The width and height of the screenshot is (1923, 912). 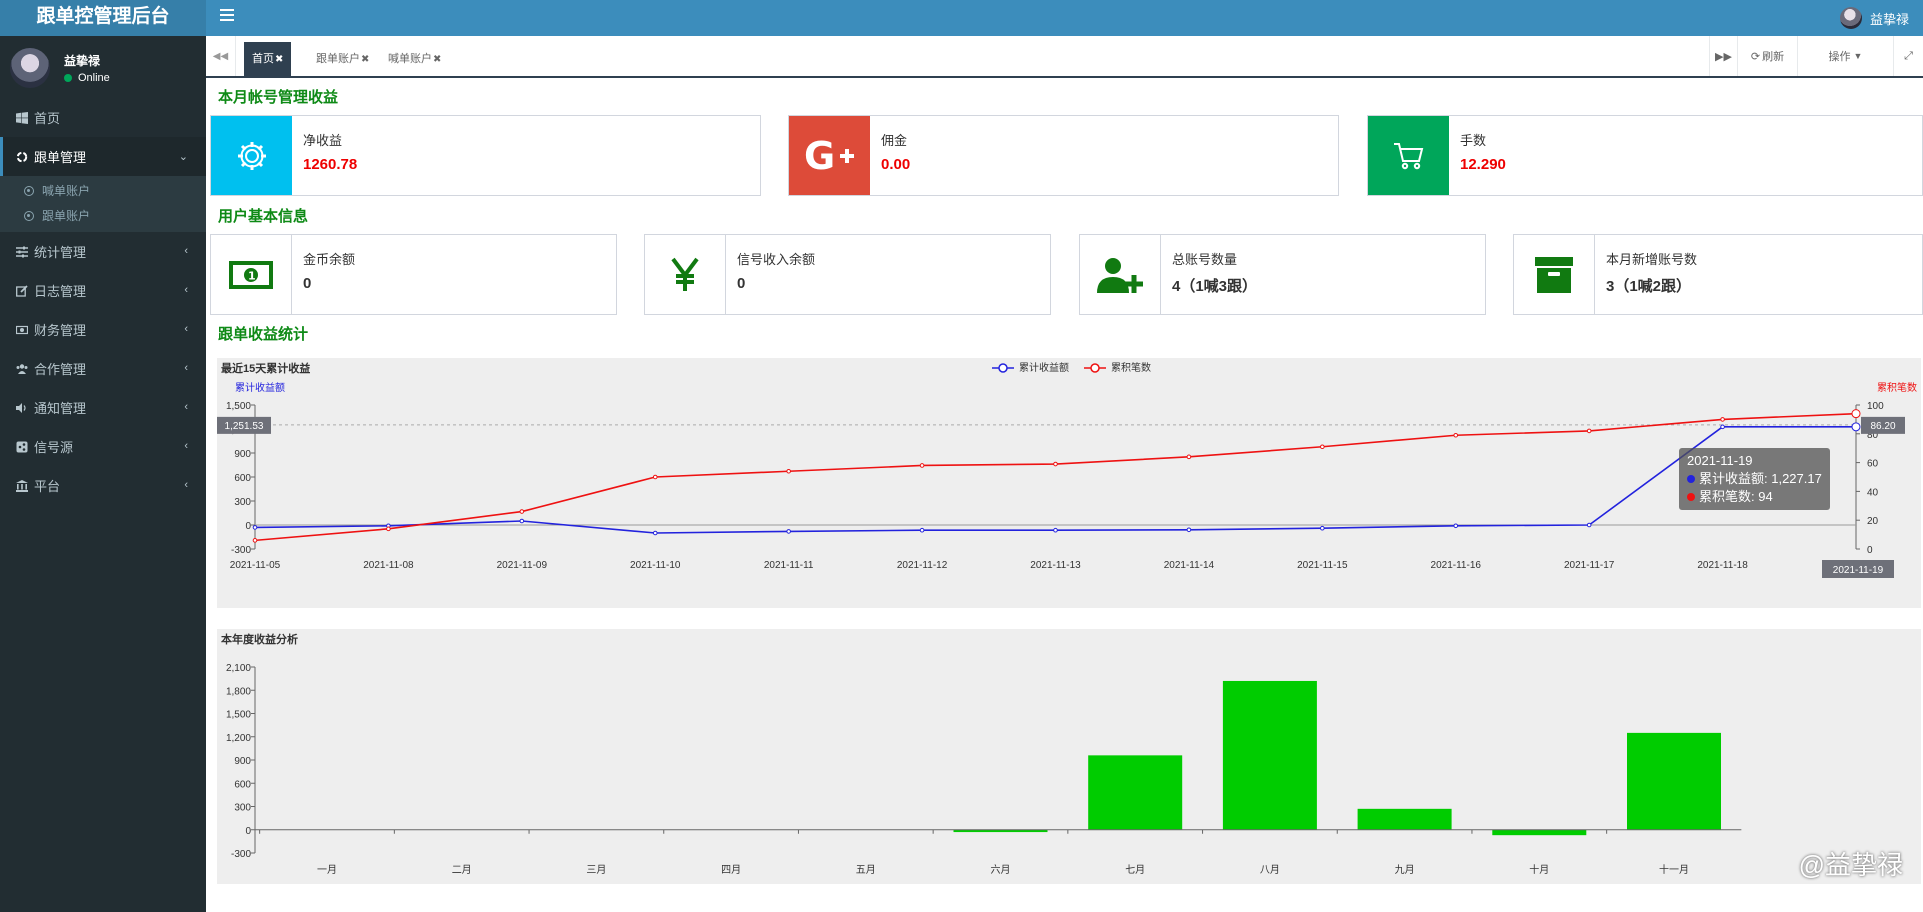 I want to click on windows-icon, so click(x=22, y=117).